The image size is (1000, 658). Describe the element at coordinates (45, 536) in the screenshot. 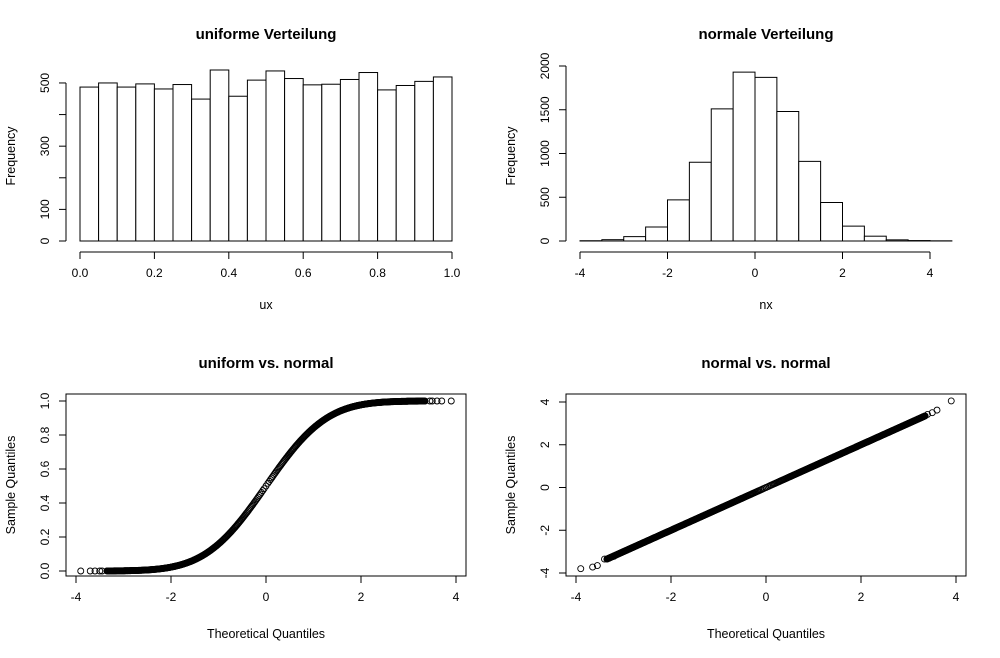

I see `y-tick-label: 0.2` at that location.